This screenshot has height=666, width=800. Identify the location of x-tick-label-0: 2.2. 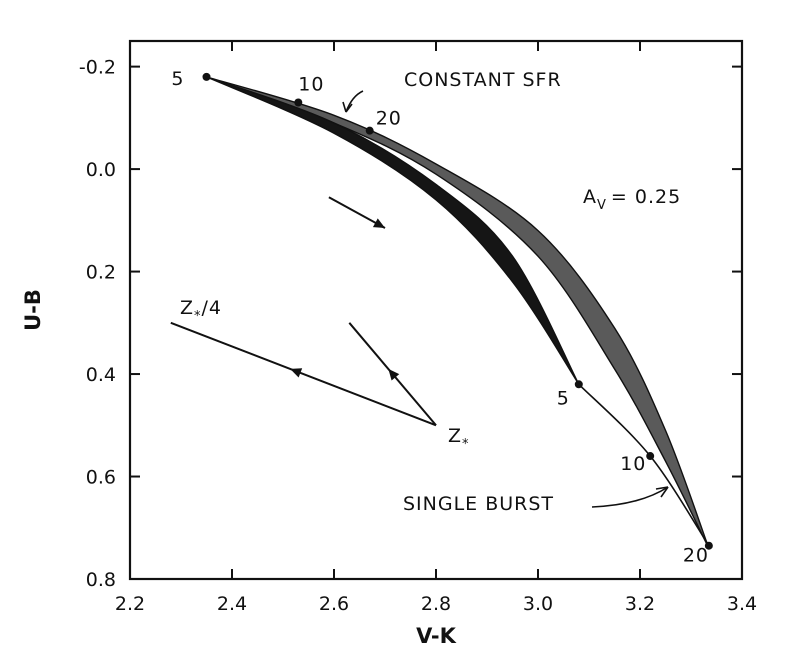
(130, 604).